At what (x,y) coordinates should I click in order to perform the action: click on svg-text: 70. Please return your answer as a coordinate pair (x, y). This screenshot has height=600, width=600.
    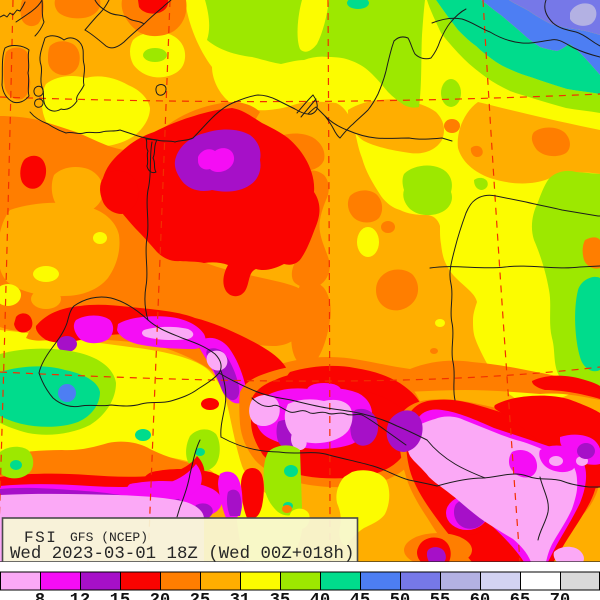
    Looking at the image, I should click on (560, 595).